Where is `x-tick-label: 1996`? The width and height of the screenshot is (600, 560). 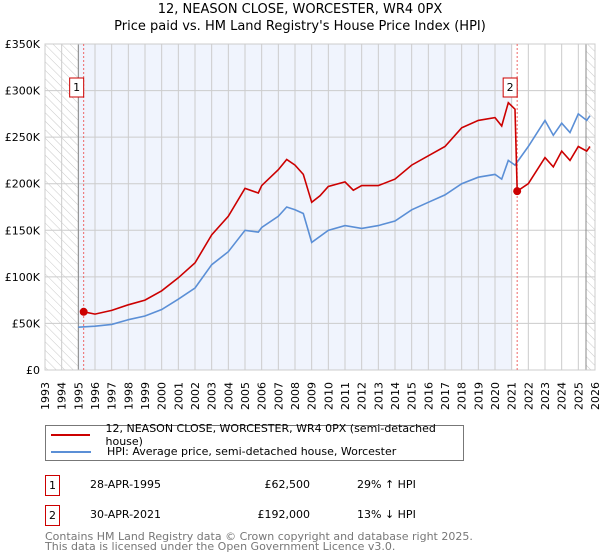
x-tick-label: 1996 is located at coordinates (95, 396).